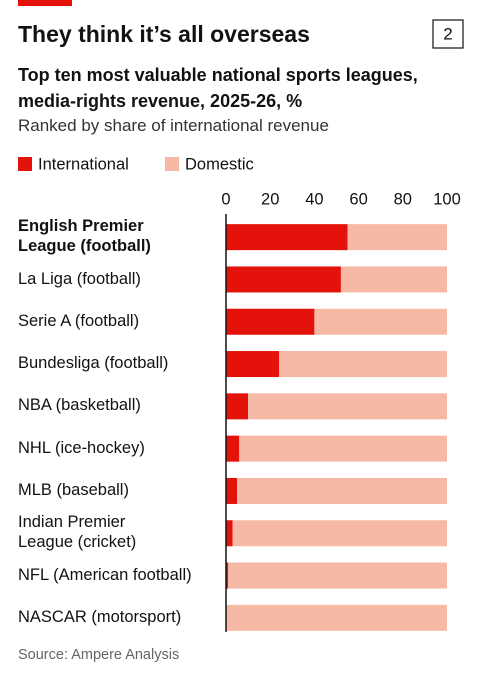 The width and height of the screenshot is (480, 675). Describe the element at coordinates (79, 278) in the screenshot. I see `category-label: La Liga (football)` at that location.